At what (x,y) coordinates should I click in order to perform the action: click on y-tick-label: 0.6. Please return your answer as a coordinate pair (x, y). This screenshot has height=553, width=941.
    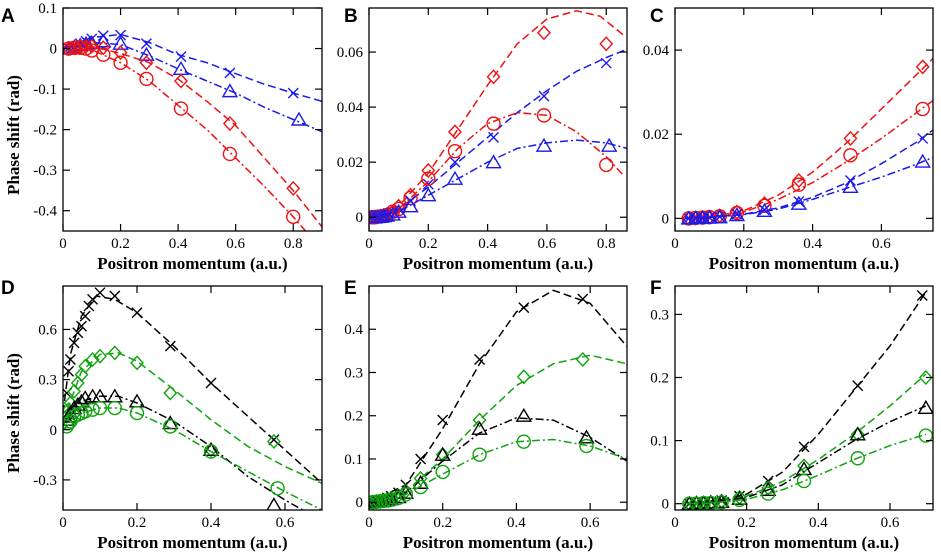
    Looking at the image, I should click on (47, 330).